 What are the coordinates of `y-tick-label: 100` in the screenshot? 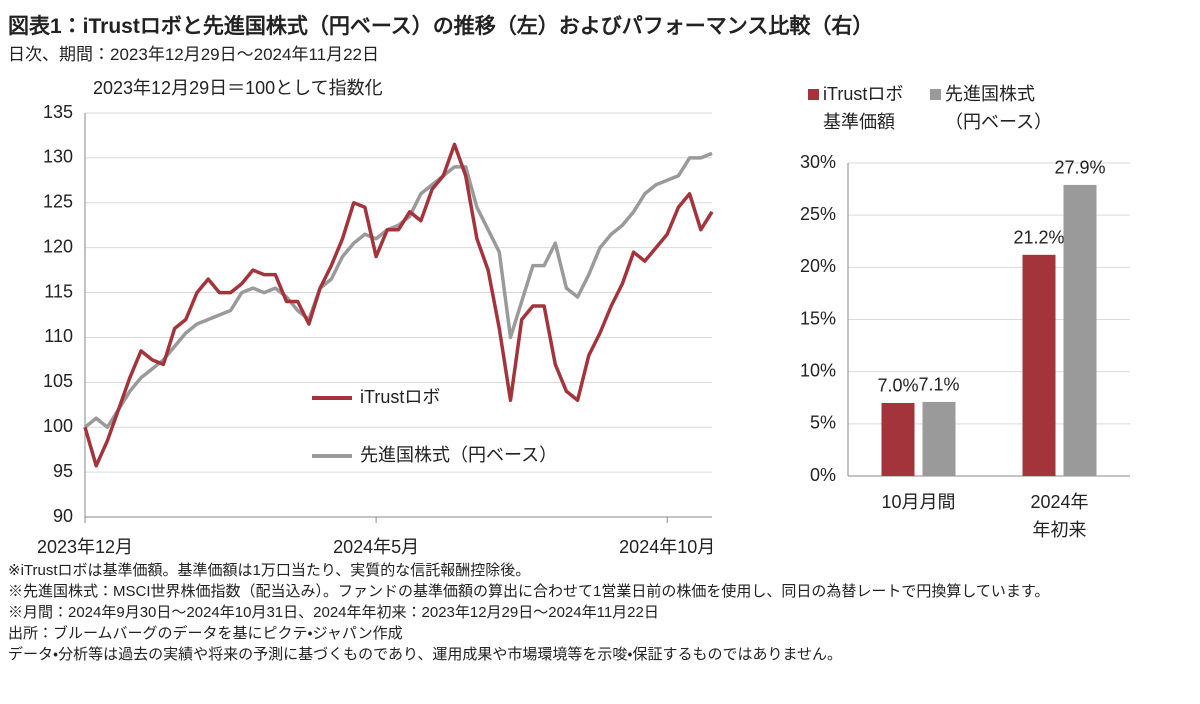 It's located at (58, 426).